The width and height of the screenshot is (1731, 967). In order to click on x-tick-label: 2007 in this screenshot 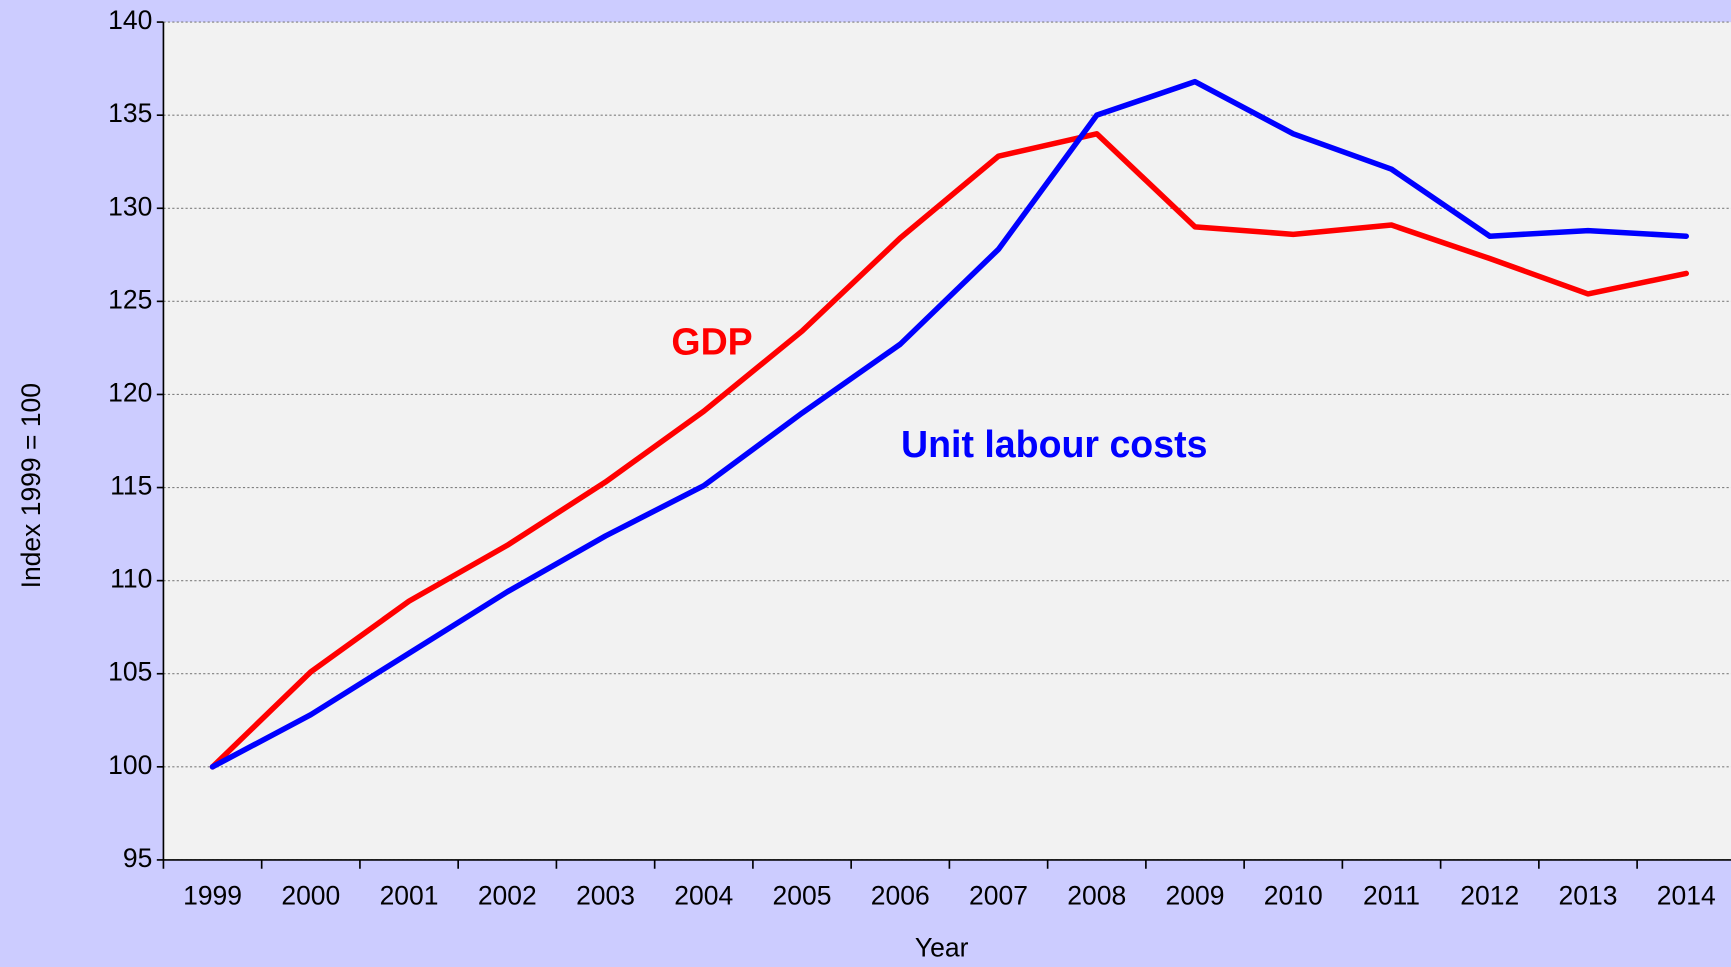, I will do `click(998, 895)`.